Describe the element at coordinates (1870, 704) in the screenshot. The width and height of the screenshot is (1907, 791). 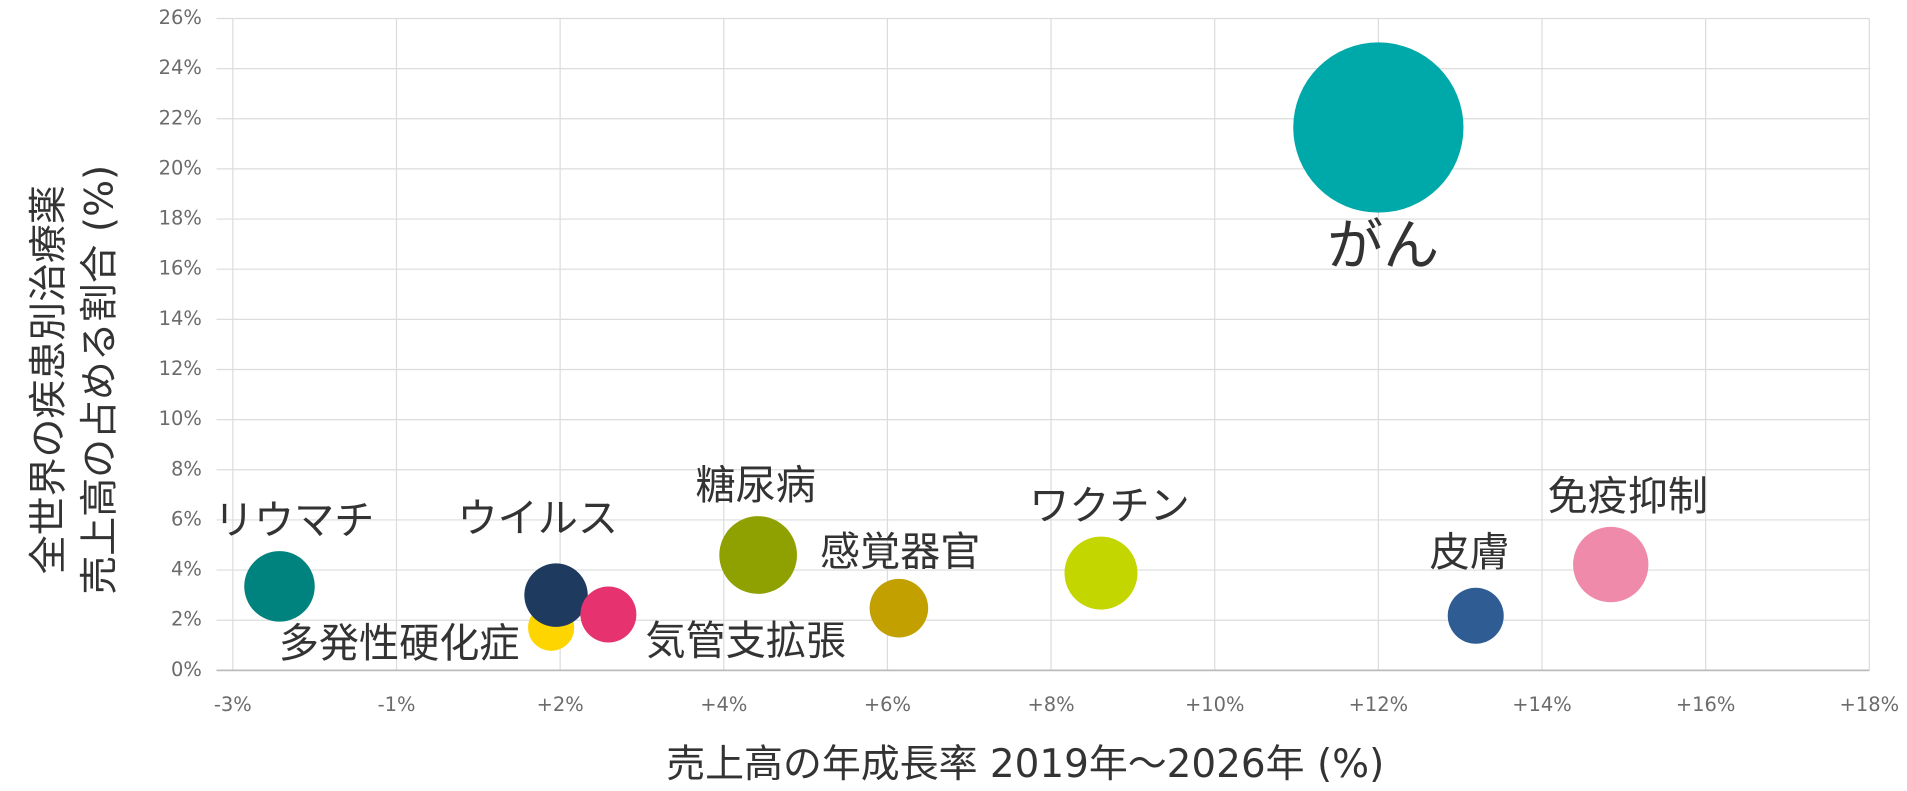
I see `x-tick-label: +18%` at that location.